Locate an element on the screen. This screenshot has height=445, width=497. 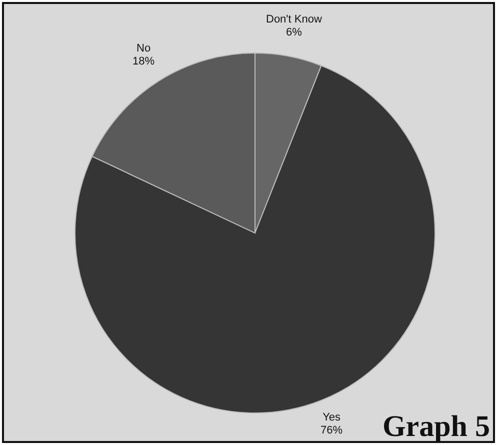
slice-label: Yes is located at coordinates (332, 417).